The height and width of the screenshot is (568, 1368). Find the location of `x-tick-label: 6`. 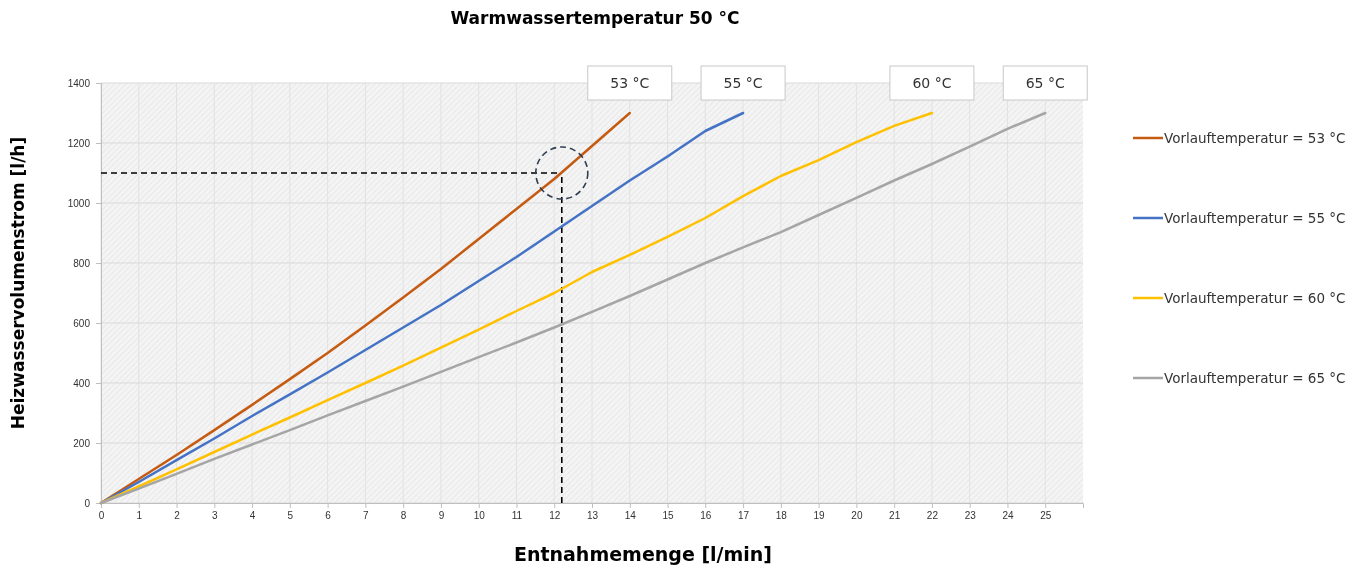

x-tick-label: 6 is located at coordinates (328, 516).